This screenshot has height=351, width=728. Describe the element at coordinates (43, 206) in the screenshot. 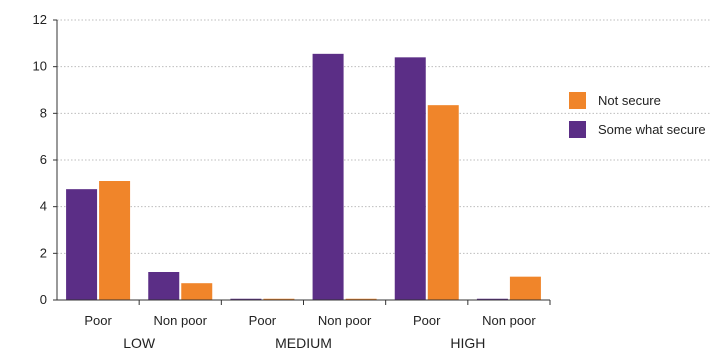

I see `y-tick-label: 4` at that location.